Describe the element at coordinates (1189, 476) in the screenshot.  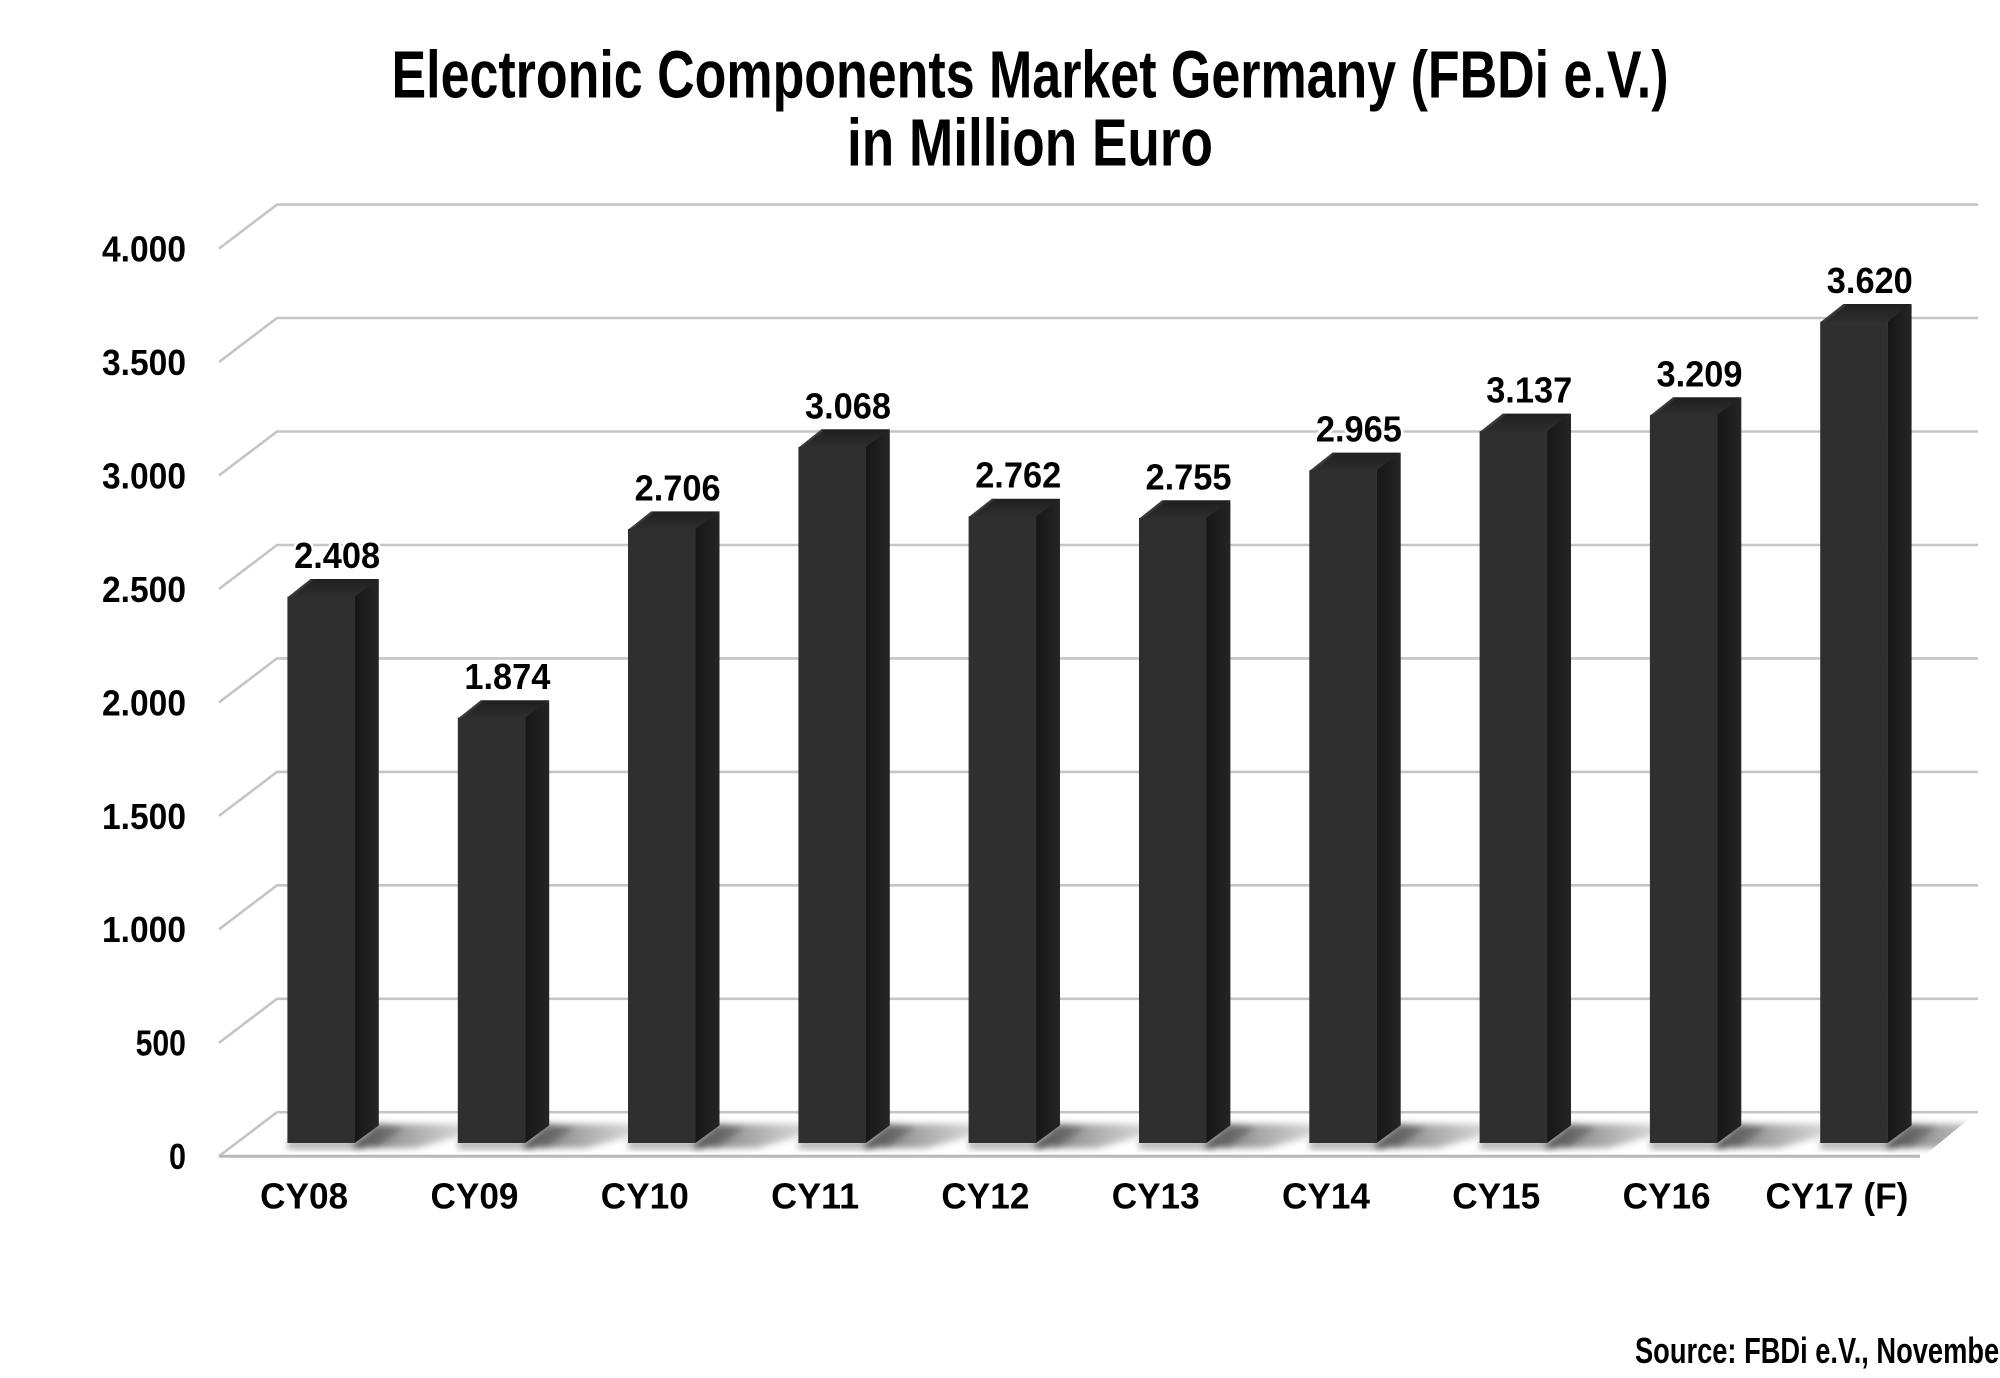
I see `svg-text: 2.755` at that location.